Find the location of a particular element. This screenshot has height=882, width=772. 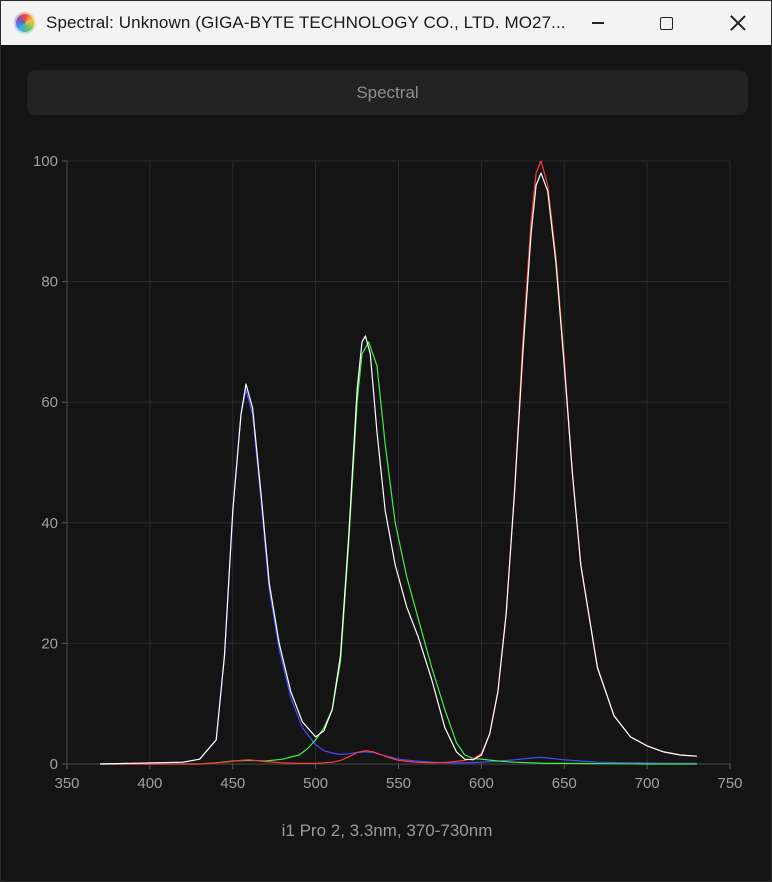

y-tick-label: 40 is located at coordinates (49, 523).